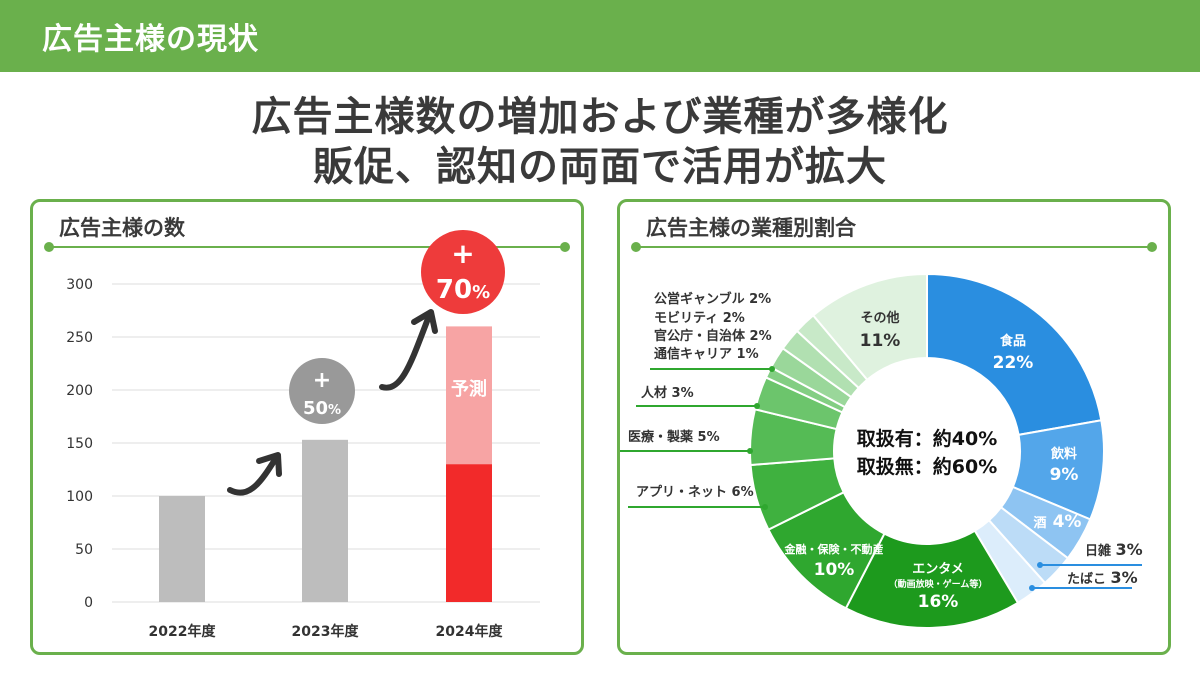 The image size is (1200, 675). I want to click on slice-value: 5%, so click(709, 437).